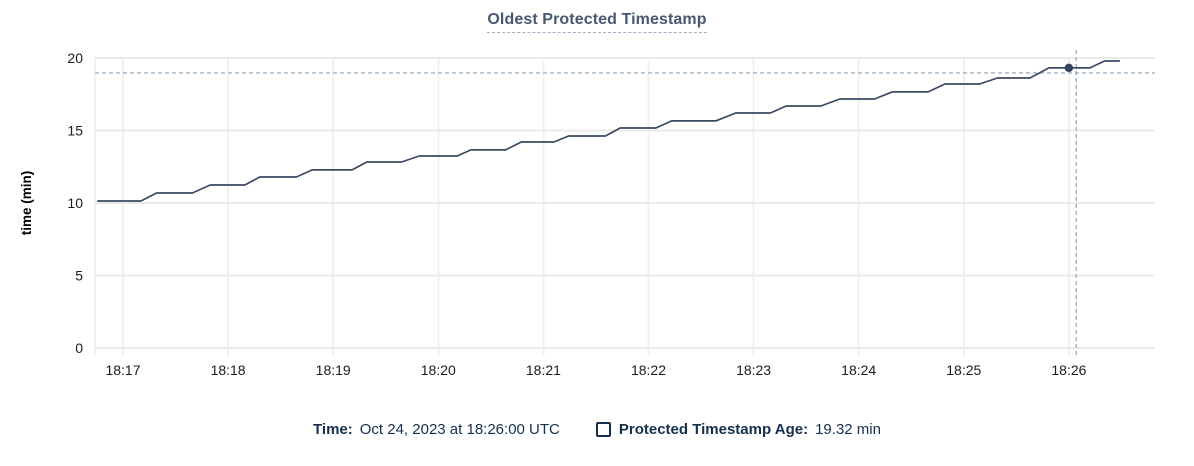 This screenshot has height=466, width=1194. Describe the element at coordinates (603, 429) in the screenshot. I see `series-swatch-icon` at that location.